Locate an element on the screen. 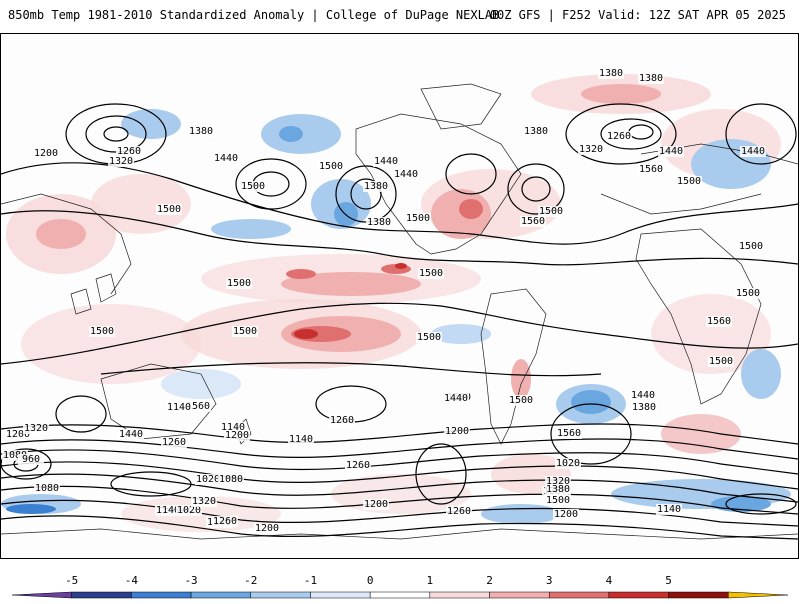  colorbar-tick-label: -1 is located at coordinates (310, 580).